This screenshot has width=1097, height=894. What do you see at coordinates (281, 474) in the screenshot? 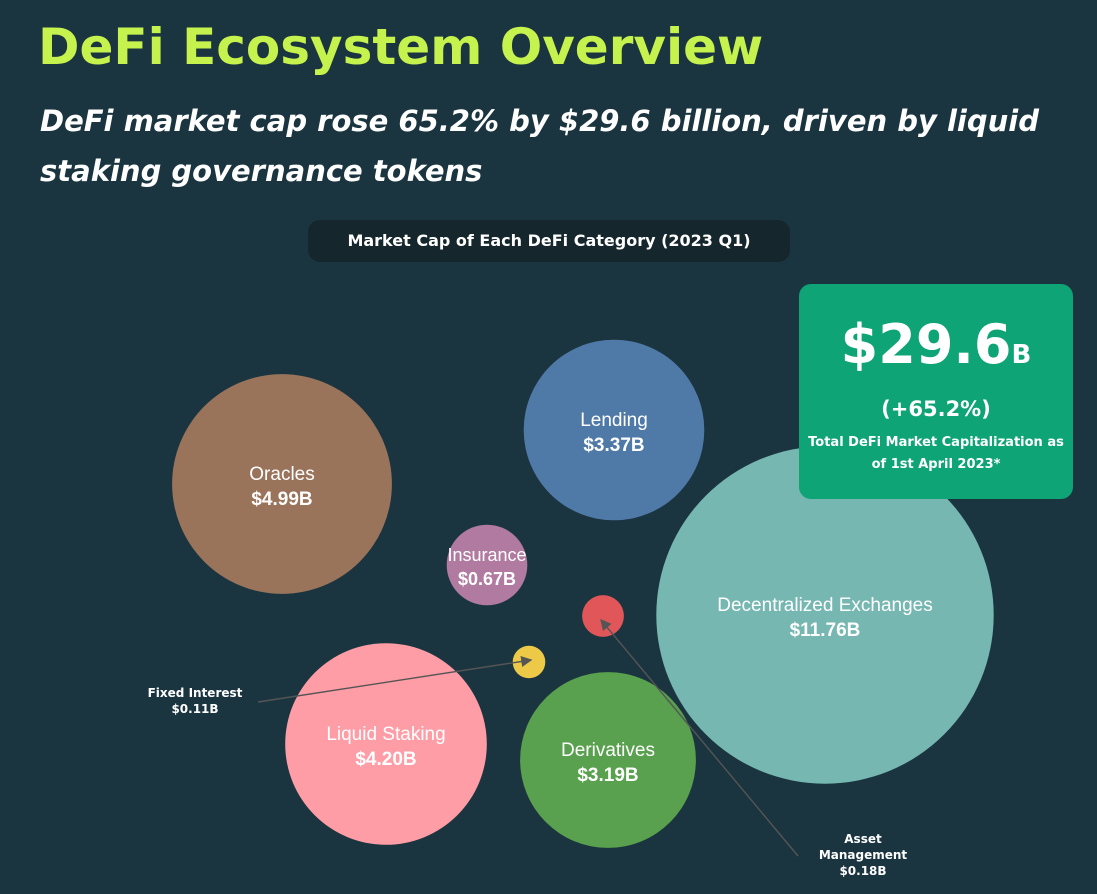
I see `bubble-label-oracles: Oracles` at bounding box center [281, 474].